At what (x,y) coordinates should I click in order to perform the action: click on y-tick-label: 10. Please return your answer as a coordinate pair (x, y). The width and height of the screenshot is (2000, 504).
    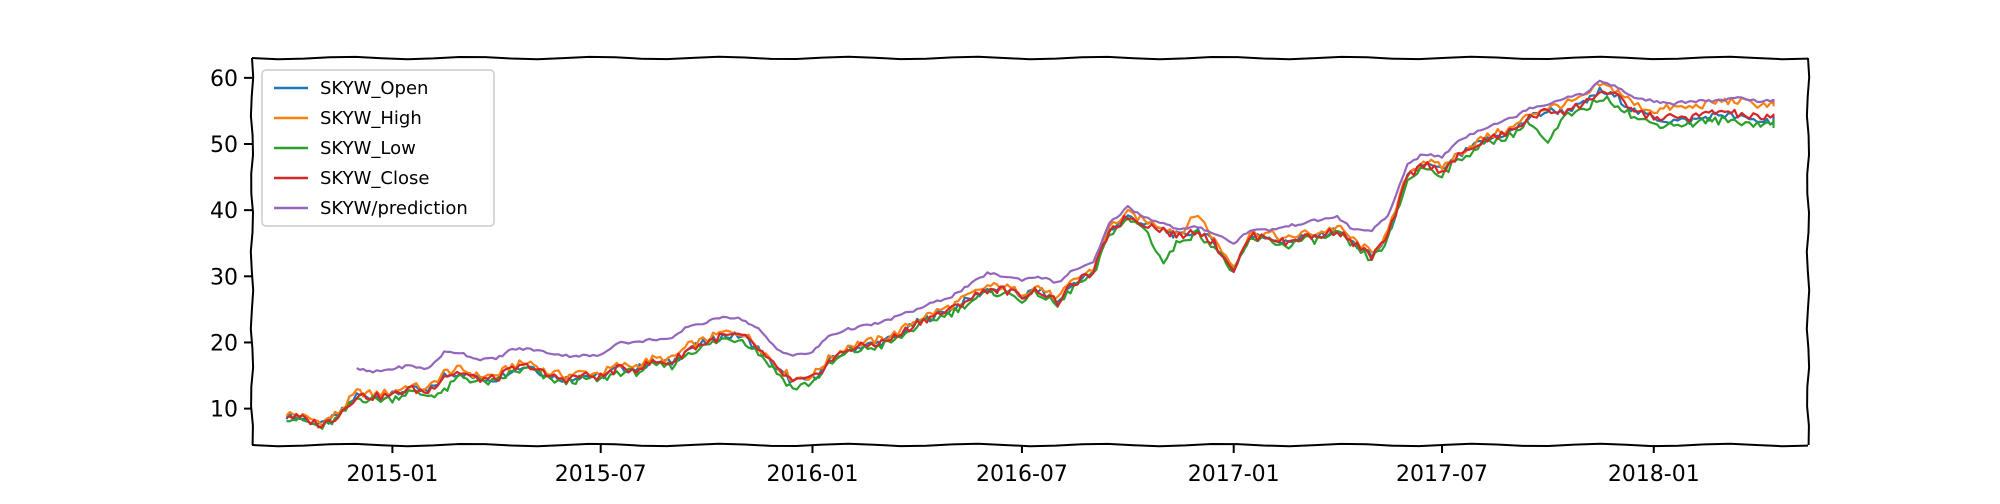
    Looking at the image, I should click on (224, 410).